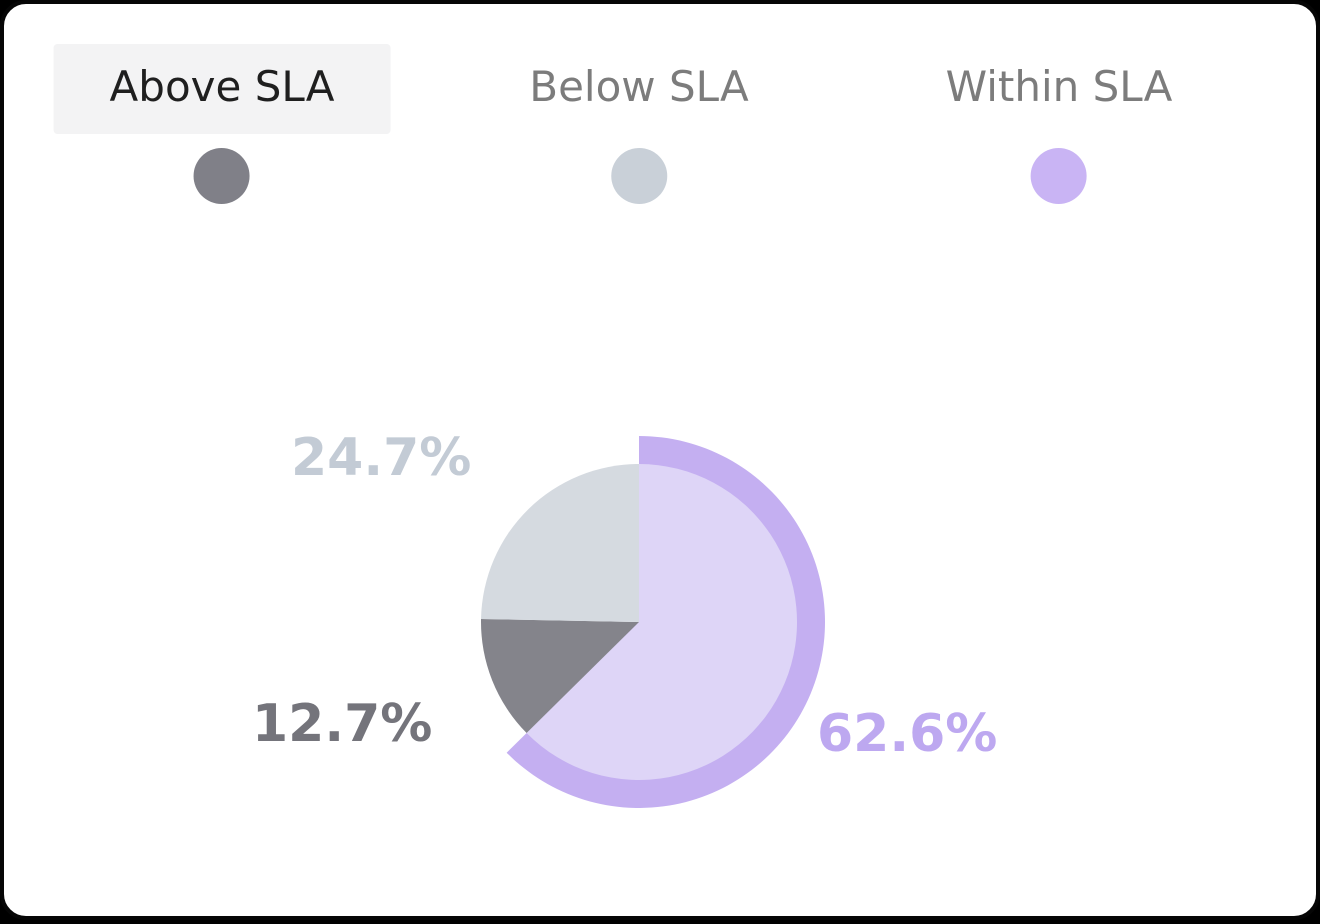 The image size is (1320, 924). What do you see at coordinates (907, 734) in the screenshot?
I see `slice-label-within-sla: 62.6%` at bounding box center [907, 734].